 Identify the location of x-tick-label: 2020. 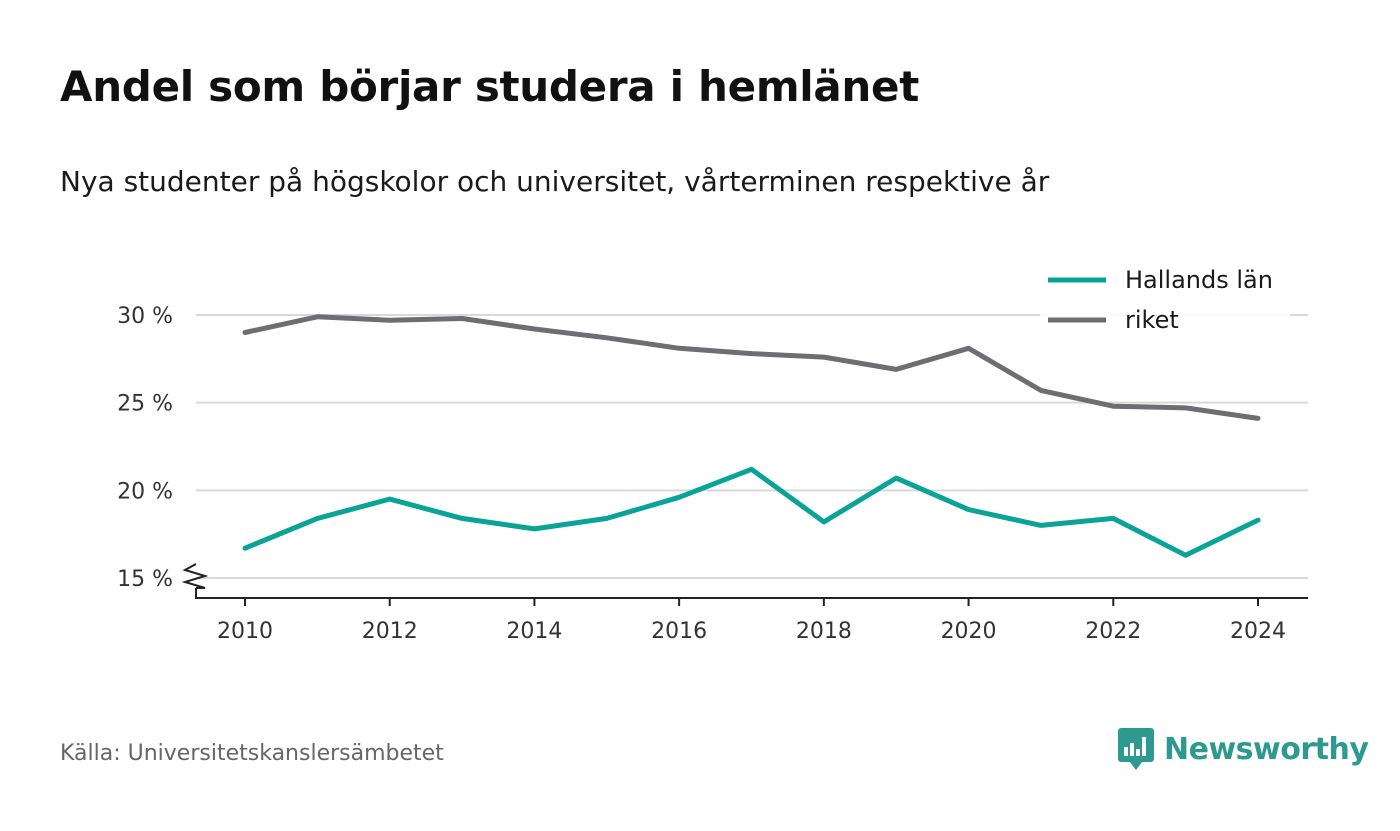
(969, 631).